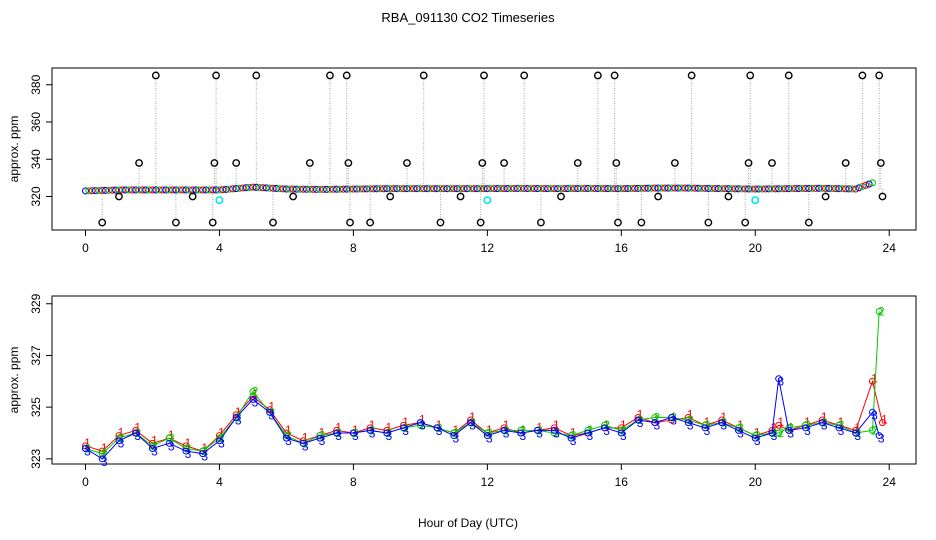  What do you see at coordinates (85, 482) in the screenshot?
I see `x-tick-label: 0` at bounding box center [85, 482].